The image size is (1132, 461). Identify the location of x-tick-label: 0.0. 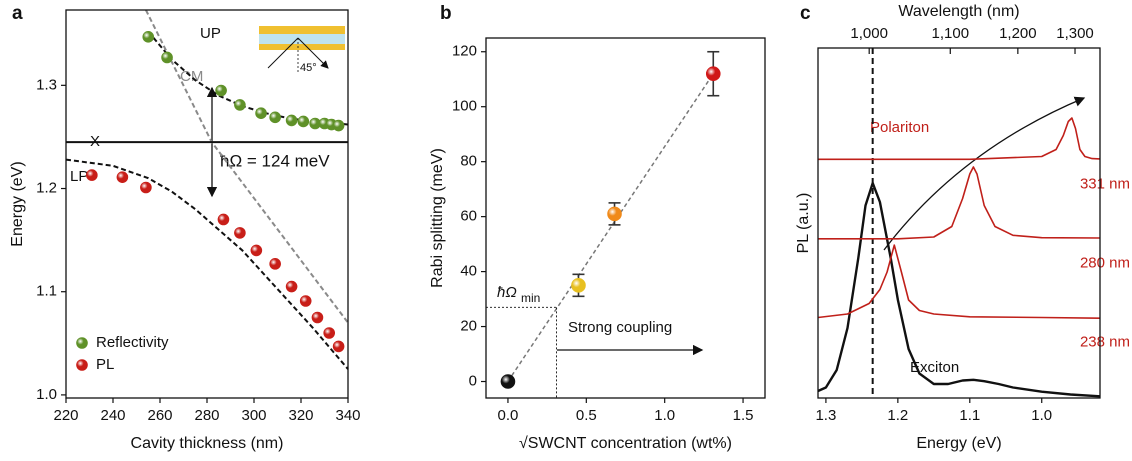
(508, 415).